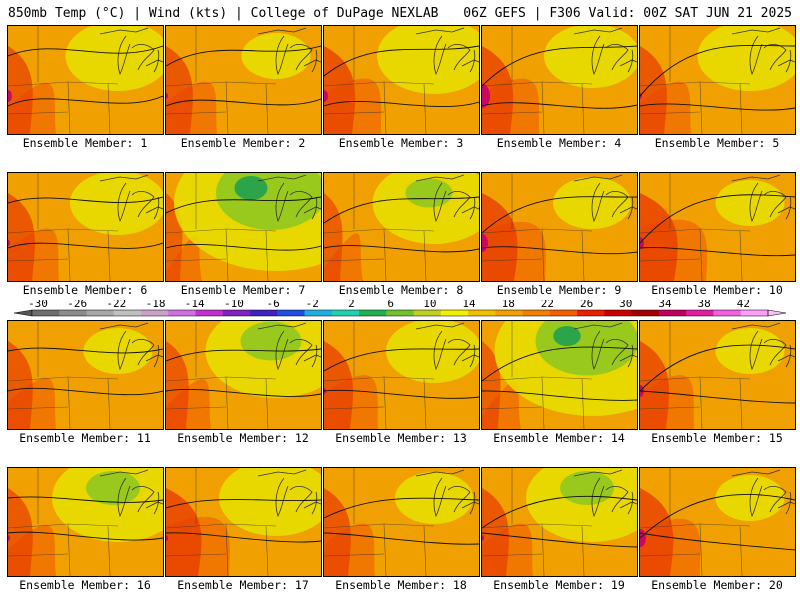  Describe the element at coordinates (195, 305) in the screenshot. I see `colorbar-tick-label: -14` at that location.